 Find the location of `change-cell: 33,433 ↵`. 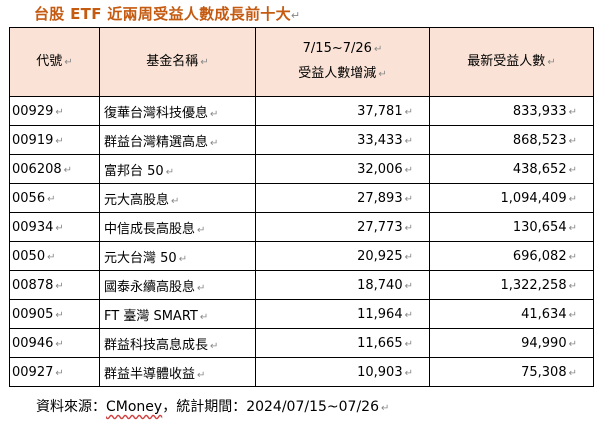

change-cell: 33,433 ↵ is located at coordinates (342, 140).